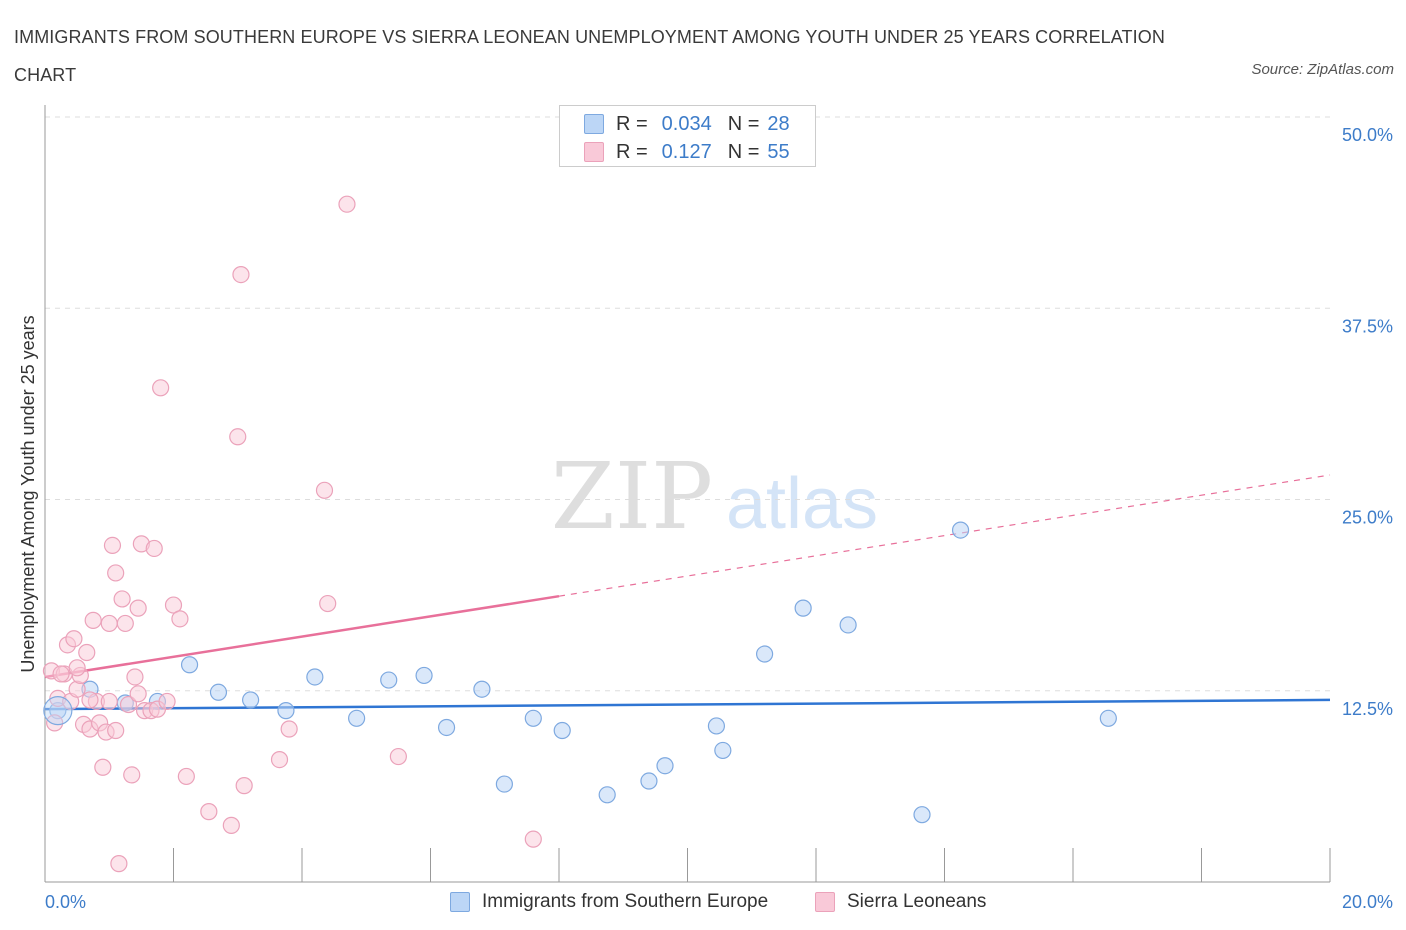 The height and width of the screenshot is (930, 1406). What do you see at coordinates (778, 123) in the screenshot?
I see `legend-n-value: 28` at bounding box center [778, 123].